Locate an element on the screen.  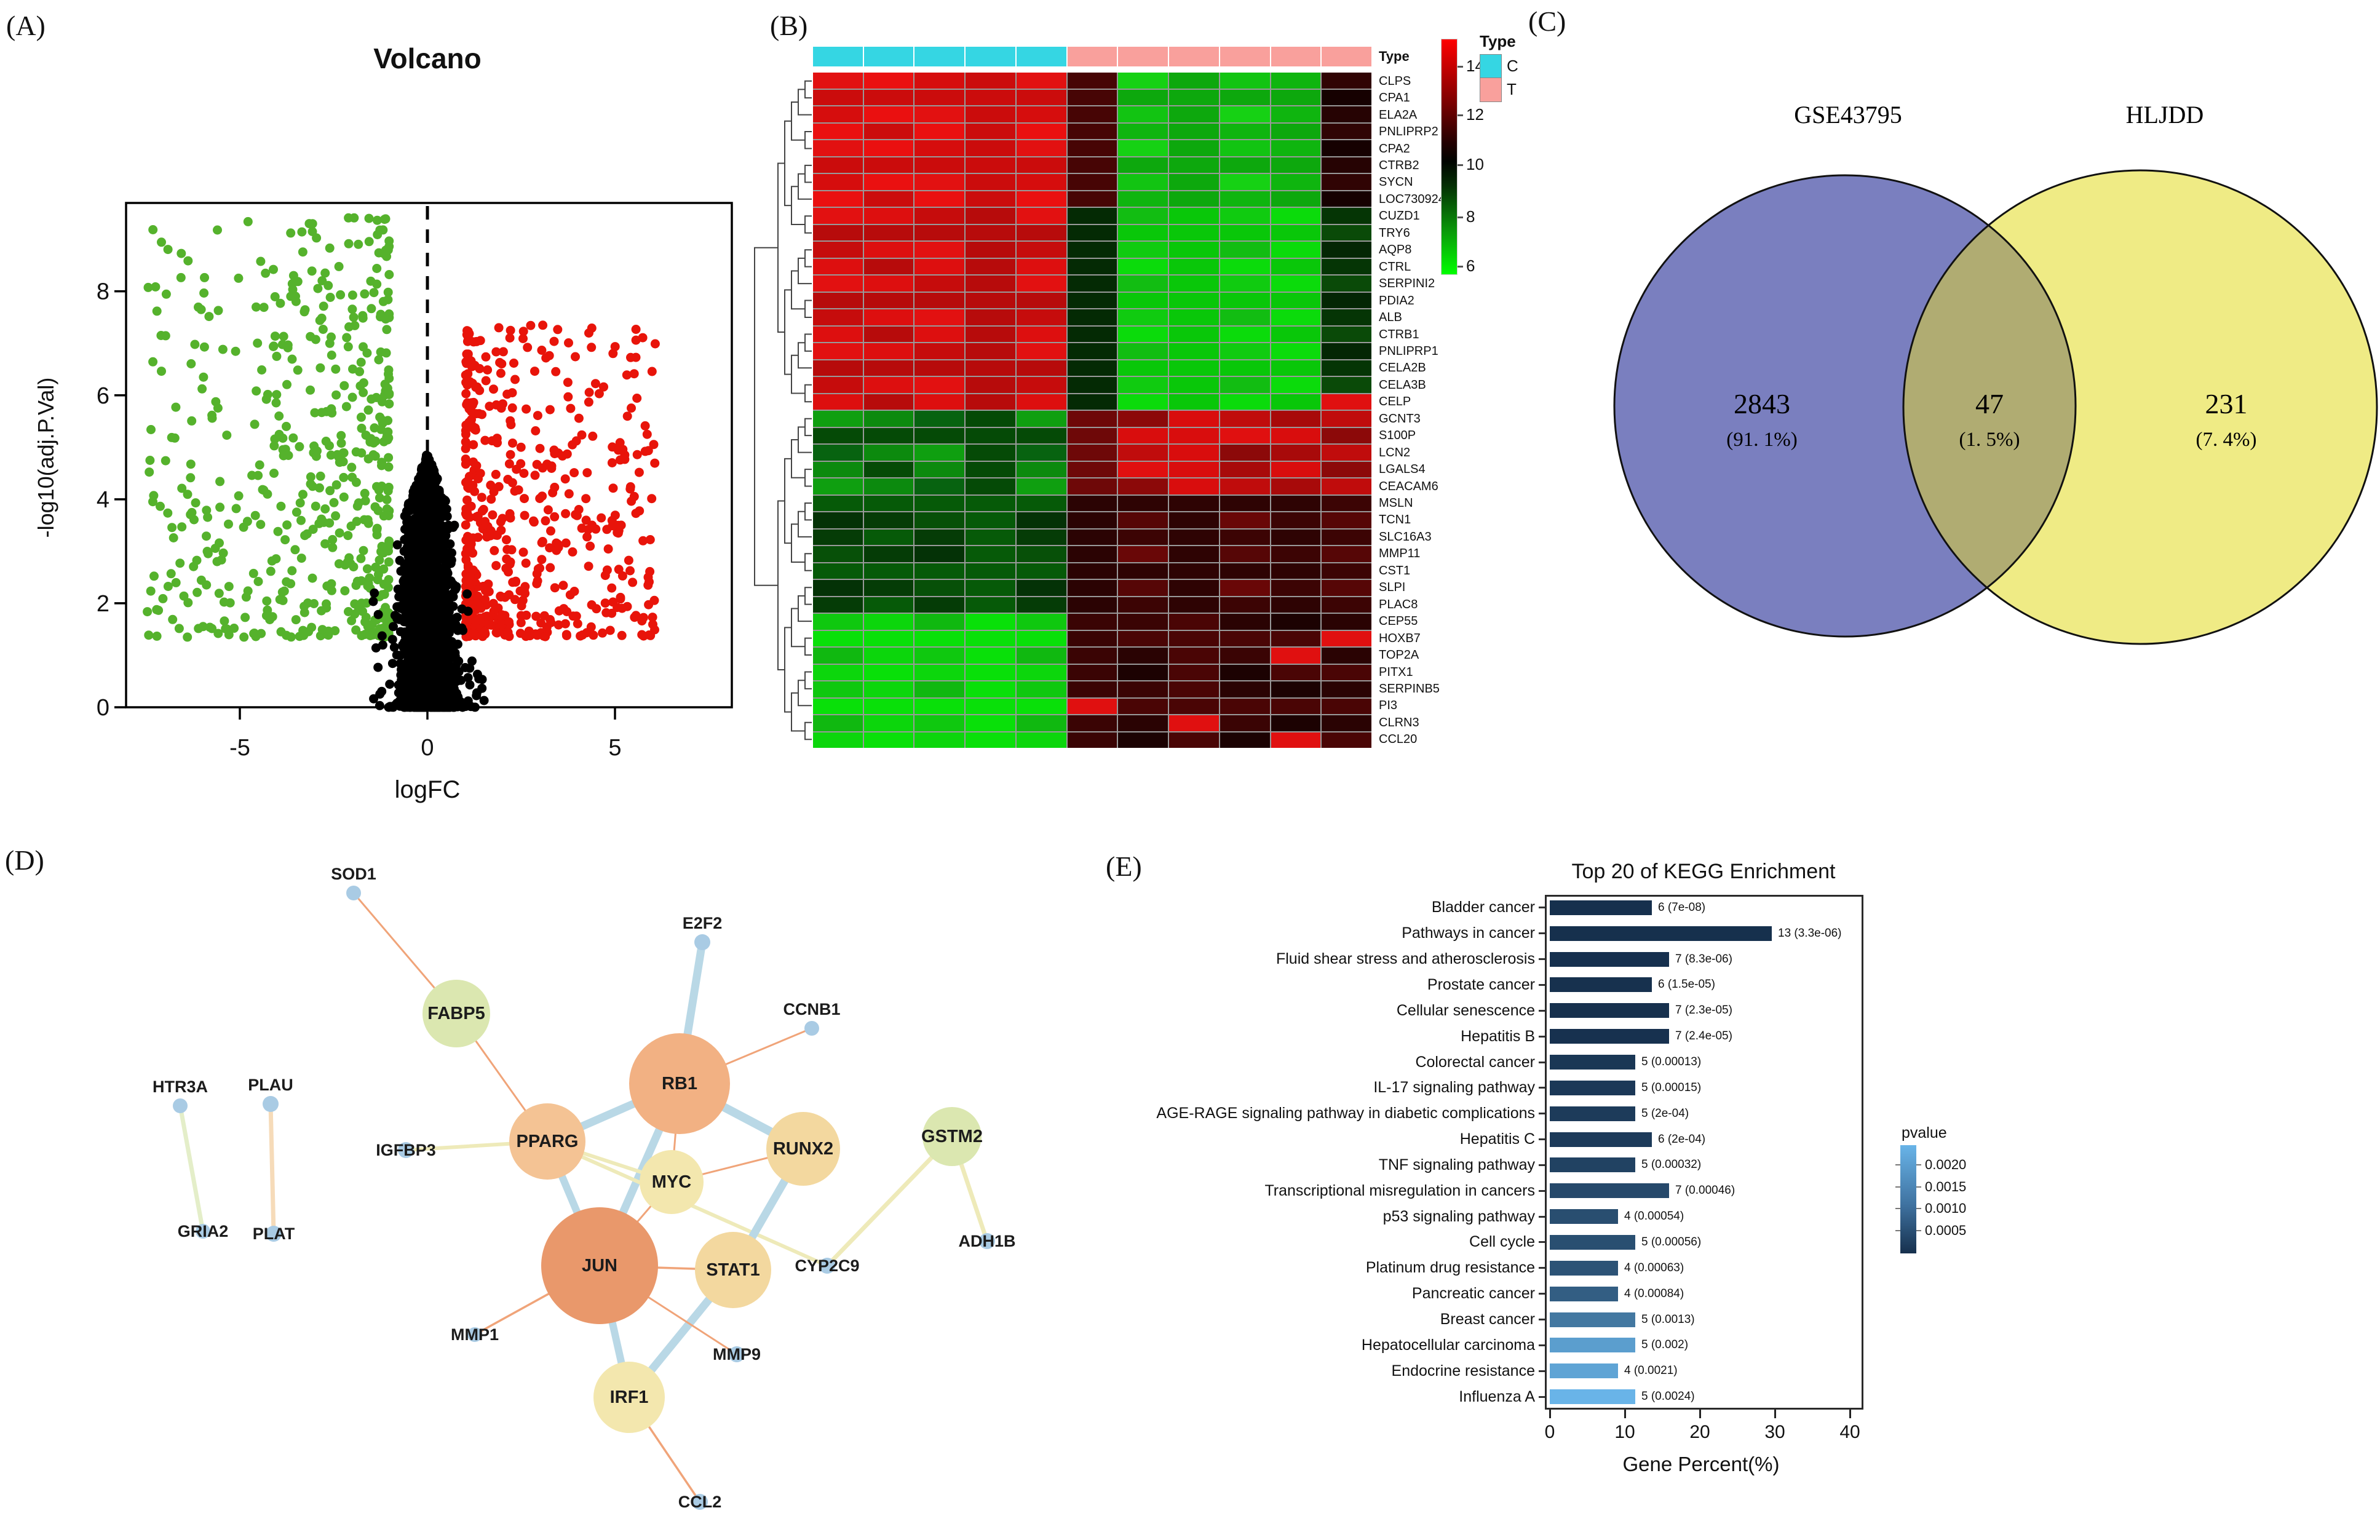
kegg-category-label: Hepatitis B is located at coordinates (1498, 1036).